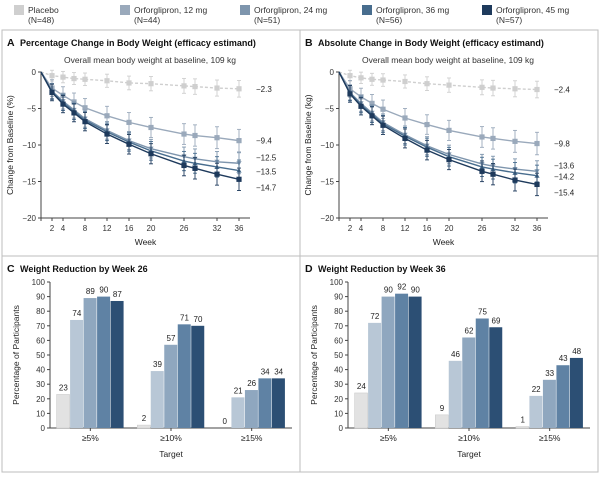 The image size is (600, 480). Describe the element at coordinates (455, 354) in the screenshot. I see `bar-value-label: 46` at that location.